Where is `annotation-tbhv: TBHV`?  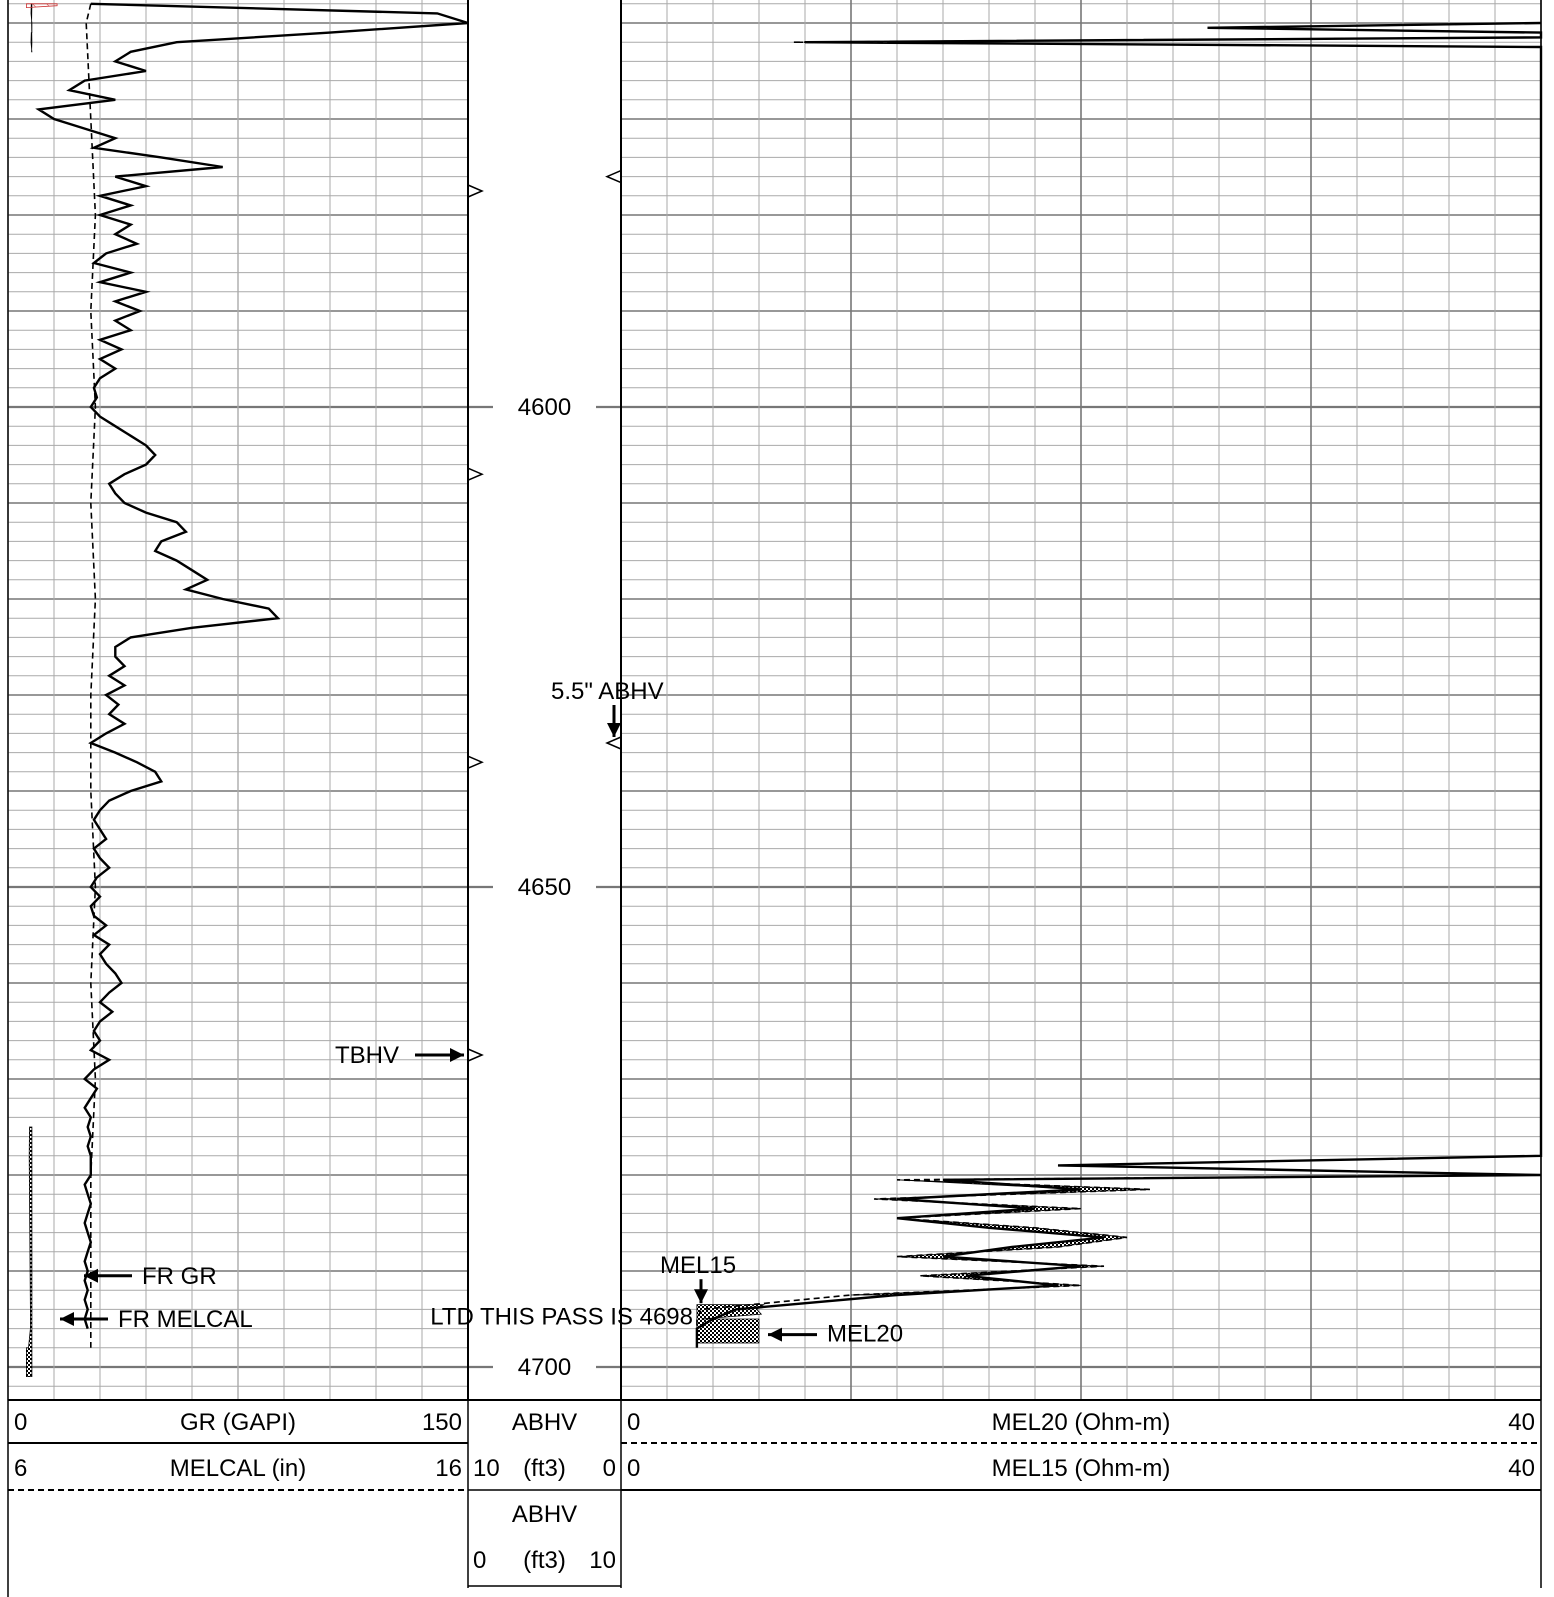 annotation-tbhv: TBHV is located at coordinates (367, 1055).